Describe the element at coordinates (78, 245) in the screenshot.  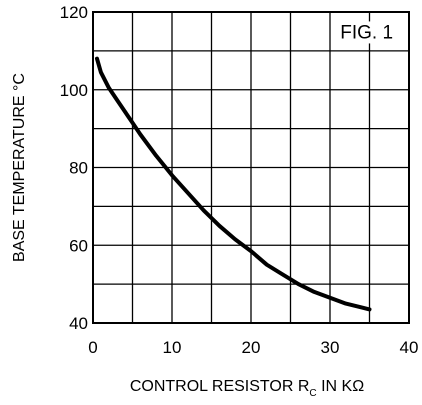
I see `y-tick-label: 60` at that location.